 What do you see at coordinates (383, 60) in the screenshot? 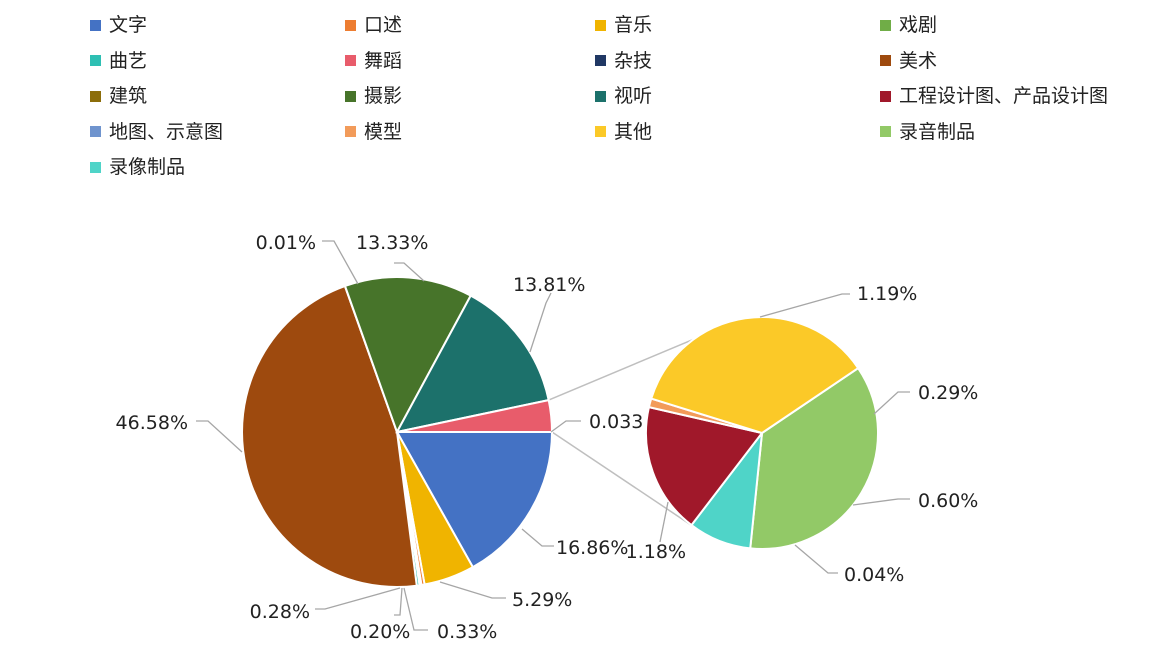
I see `legend-label: 舞蹈` at bounding box center [383, 60].